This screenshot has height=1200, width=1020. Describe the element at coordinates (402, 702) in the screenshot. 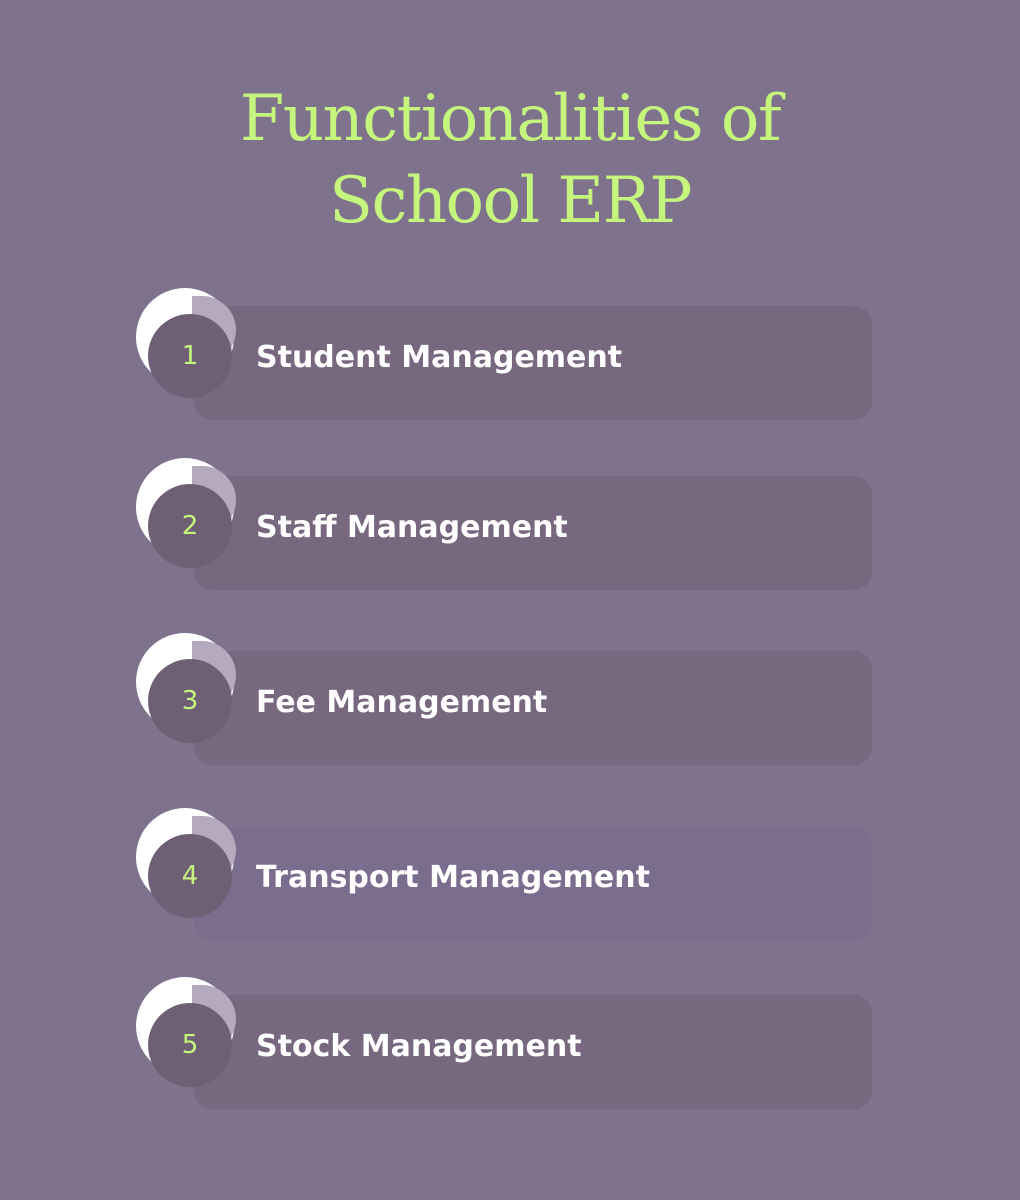

I see `item-label: Fee Management` at that location.